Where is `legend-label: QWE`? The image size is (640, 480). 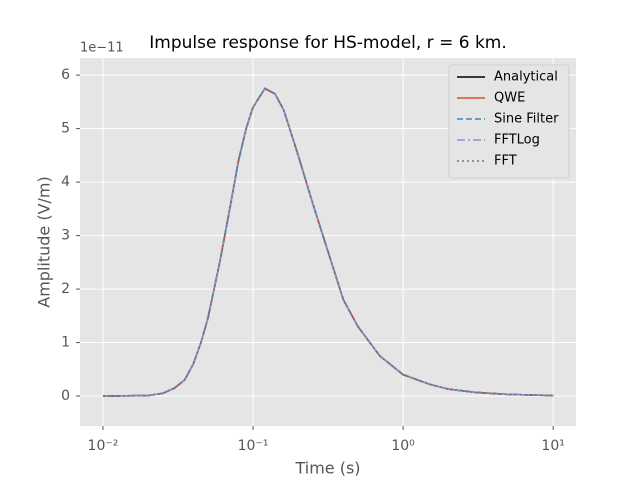 legend-label: QWE is located at coordinates (509, 98).